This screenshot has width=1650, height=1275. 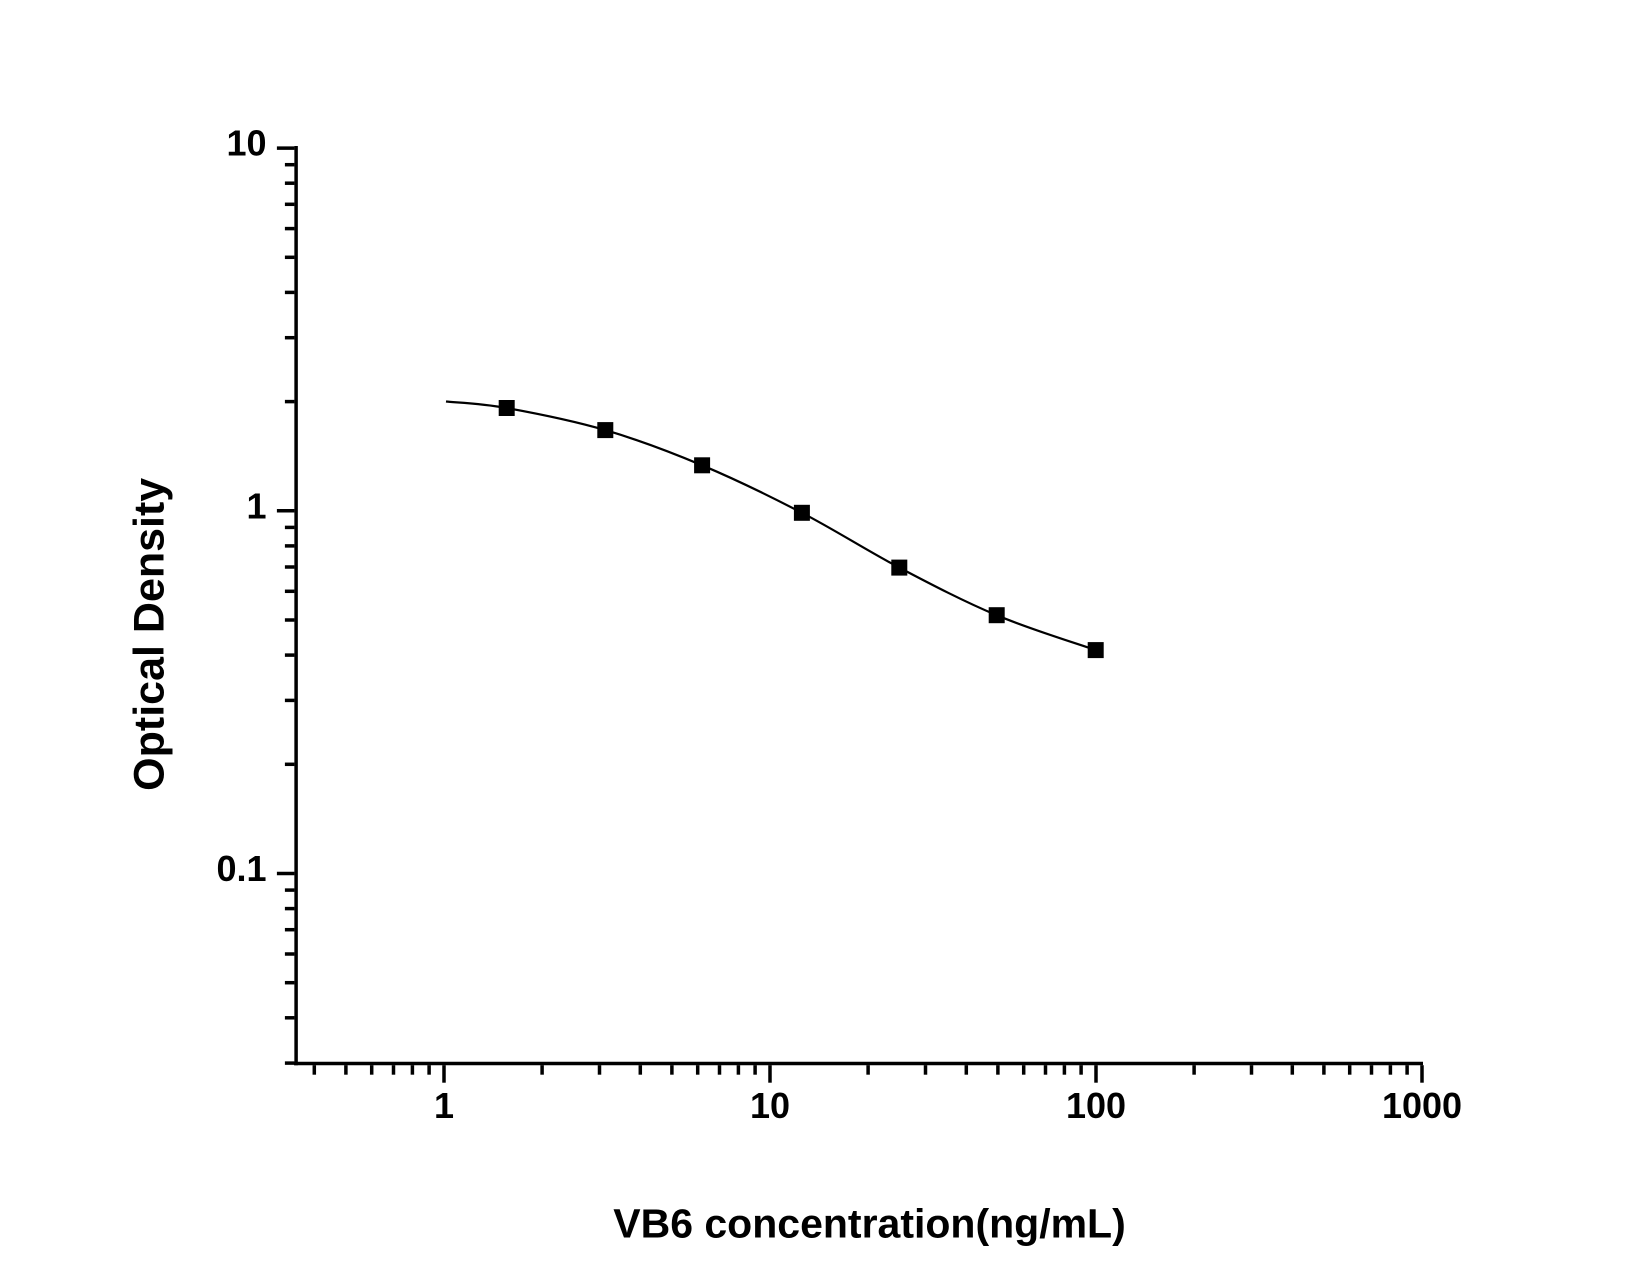 I want to click on svg-text: Optical Density, so click(x=150, y=634).